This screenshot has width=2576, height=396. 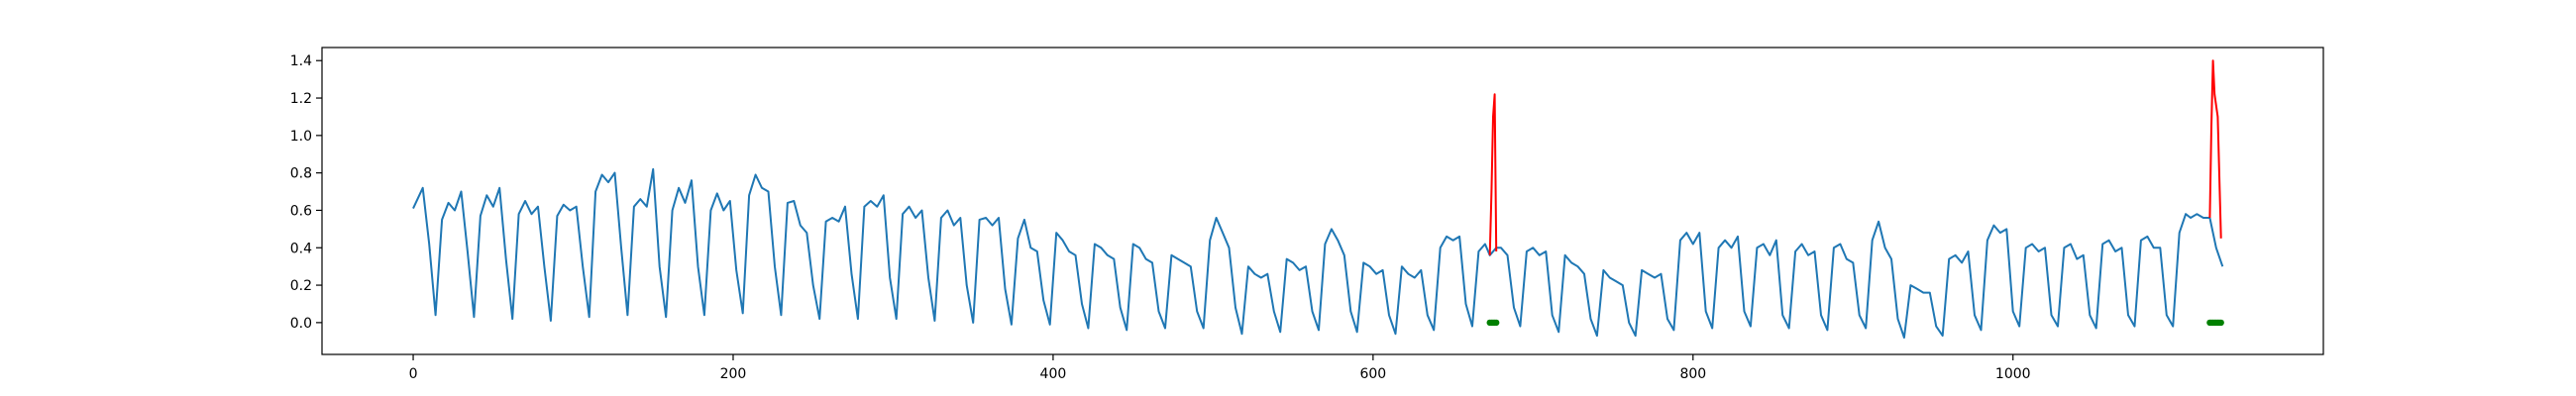 What do you see at coordinates (301, 286) in the screenshot?
I see `y-tick-label: 0.2` at bounding box center [301, 286].